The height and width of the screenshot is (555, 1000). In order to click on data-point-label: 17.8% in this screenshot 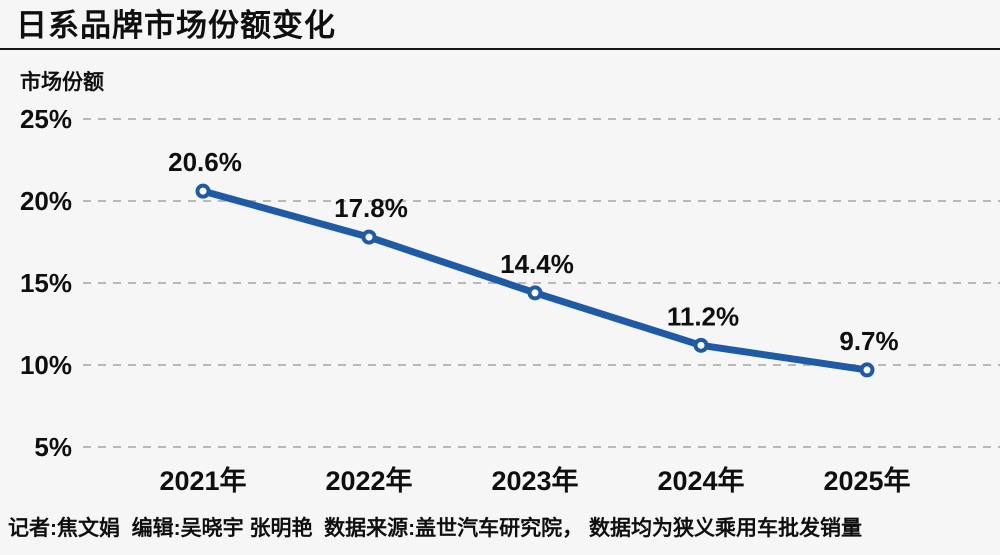, I will do `click(371, 208)`.